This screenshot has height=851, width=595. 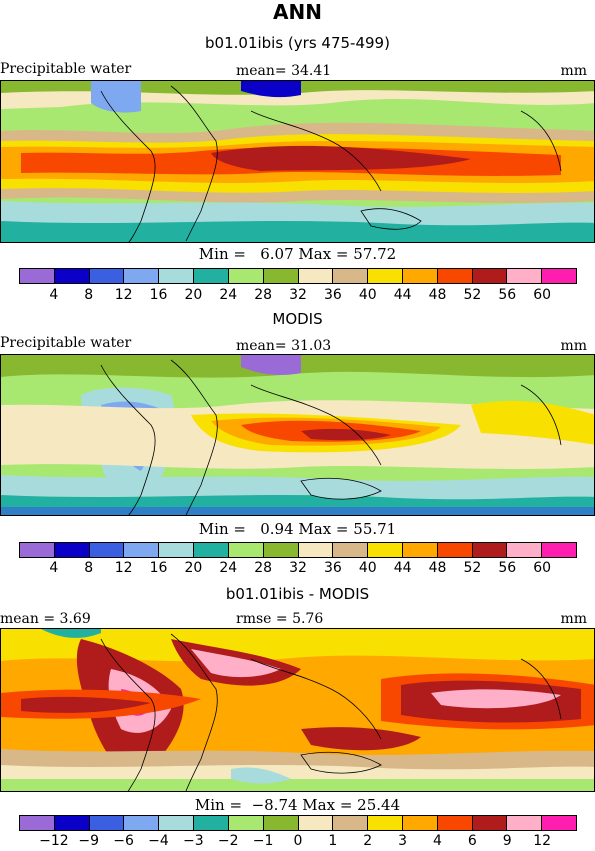 What do you see at coordinates (368, 841) in the screenshot?
I see `colorbar-tick-label: 2` at bounding box center [368, 841].